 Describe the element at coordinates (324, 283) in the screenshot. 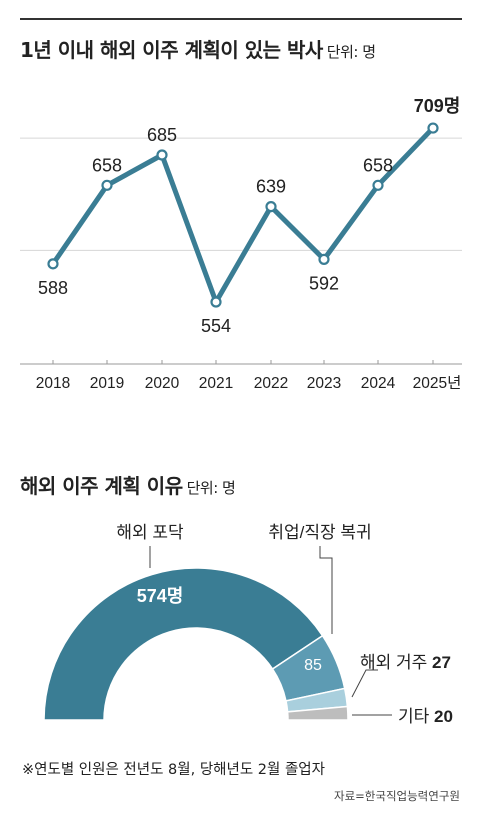

I see `value-label: 592` at that location.